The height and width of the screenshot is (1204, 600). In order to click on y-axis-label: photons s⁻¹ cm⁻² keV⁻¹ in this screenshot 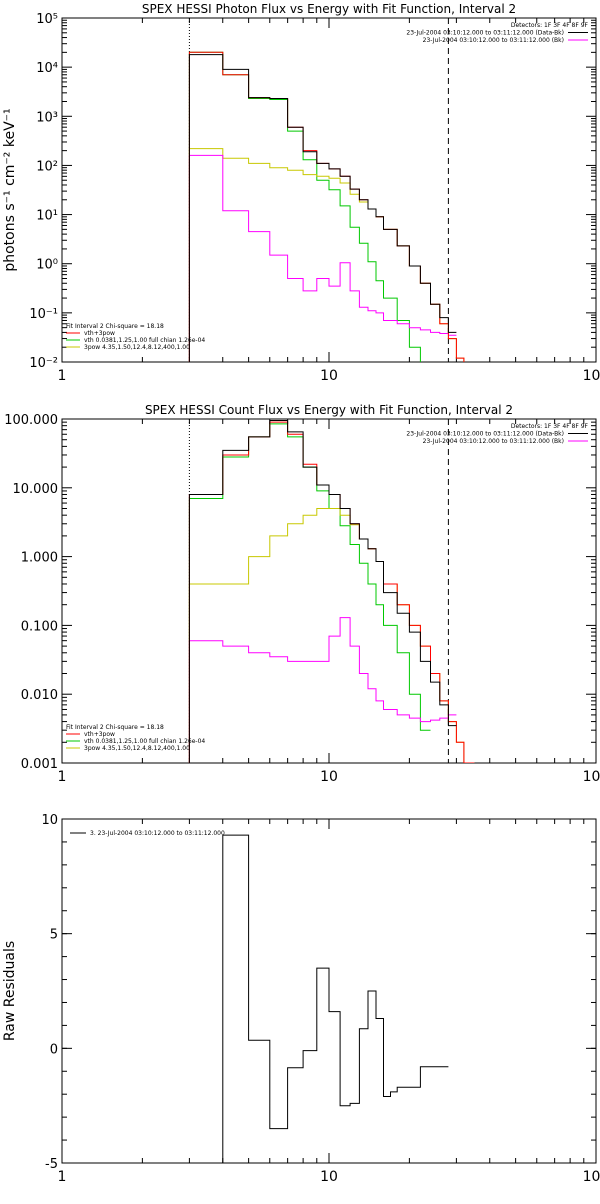, I will do `click(10, 189)`.